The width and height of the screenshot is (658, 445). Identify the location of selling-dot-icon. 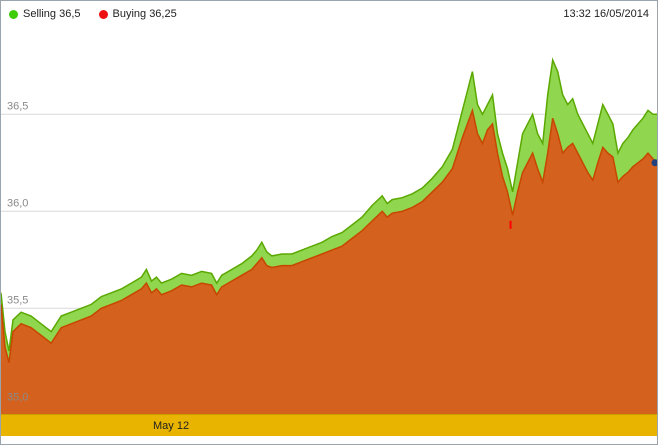
(13, 14).